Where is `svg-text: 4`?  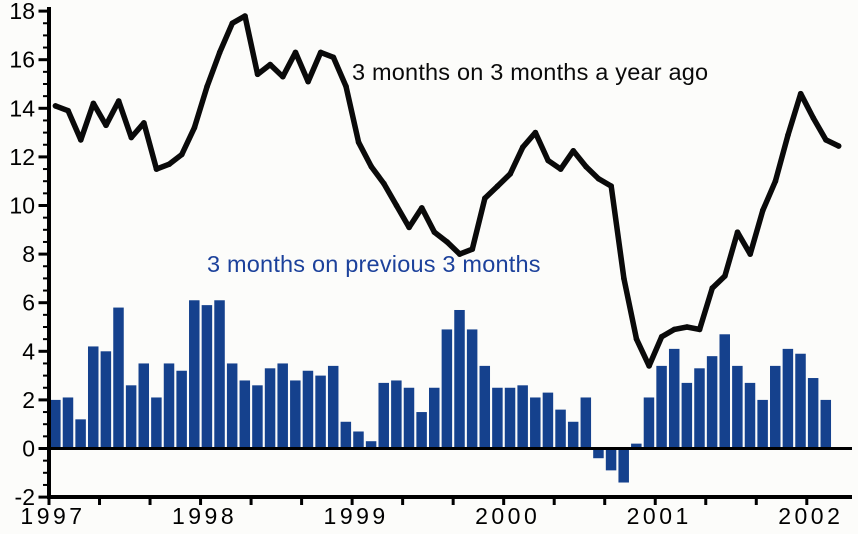 svg-text: 4 is located at coordinates (28, 351).